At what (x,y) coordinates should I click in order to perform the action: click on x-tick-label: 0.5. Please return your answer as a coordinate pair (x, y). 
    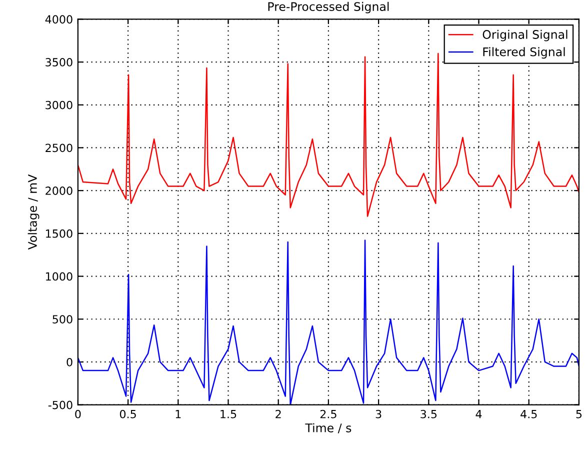
    Looking at the image, I should click on (128, 414).